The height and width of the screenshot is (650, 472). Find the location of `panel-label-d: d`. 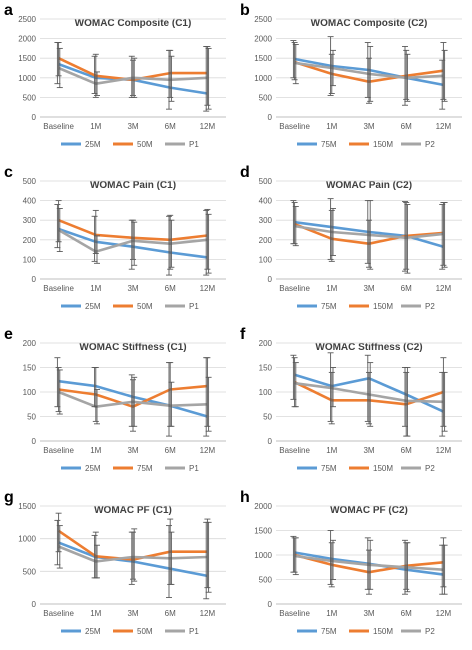

panel-label-d: d is located at coordinates (245, 172).